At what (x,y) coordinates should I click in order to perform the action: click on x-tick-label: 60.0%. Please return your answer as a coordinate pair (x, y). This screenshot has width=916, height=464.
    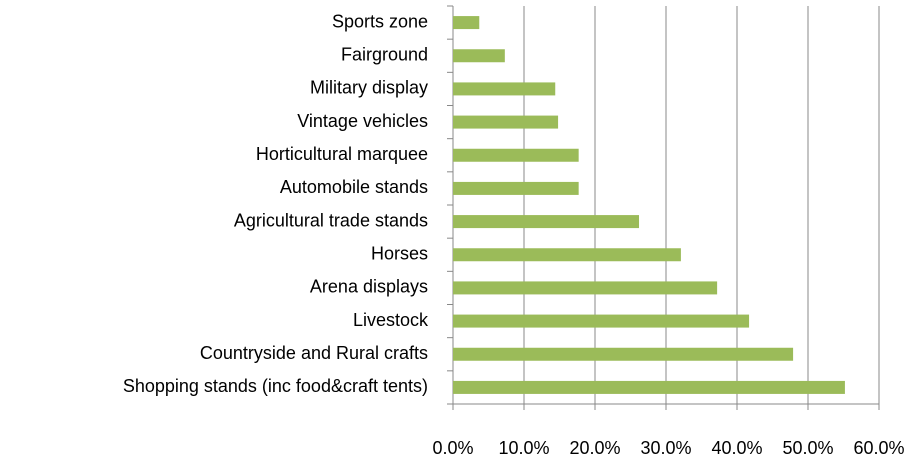
    Looking at the image, I should click on (878, 448).